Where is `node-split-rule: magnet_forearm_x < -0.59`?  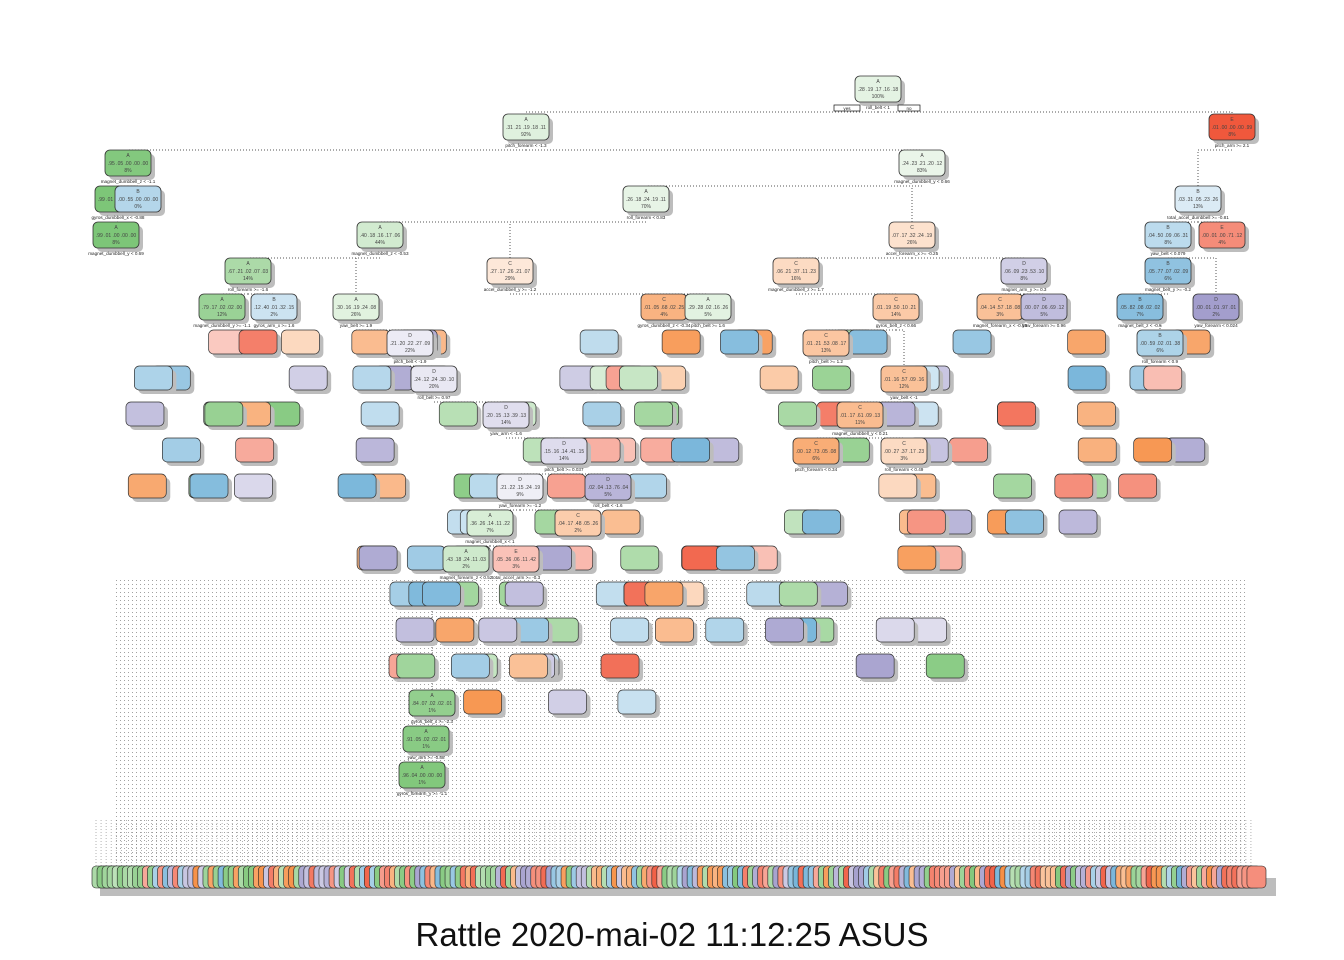
node-split-rule: magnet_forearm_x < -0.59 is located at coordinates (1000, 325).